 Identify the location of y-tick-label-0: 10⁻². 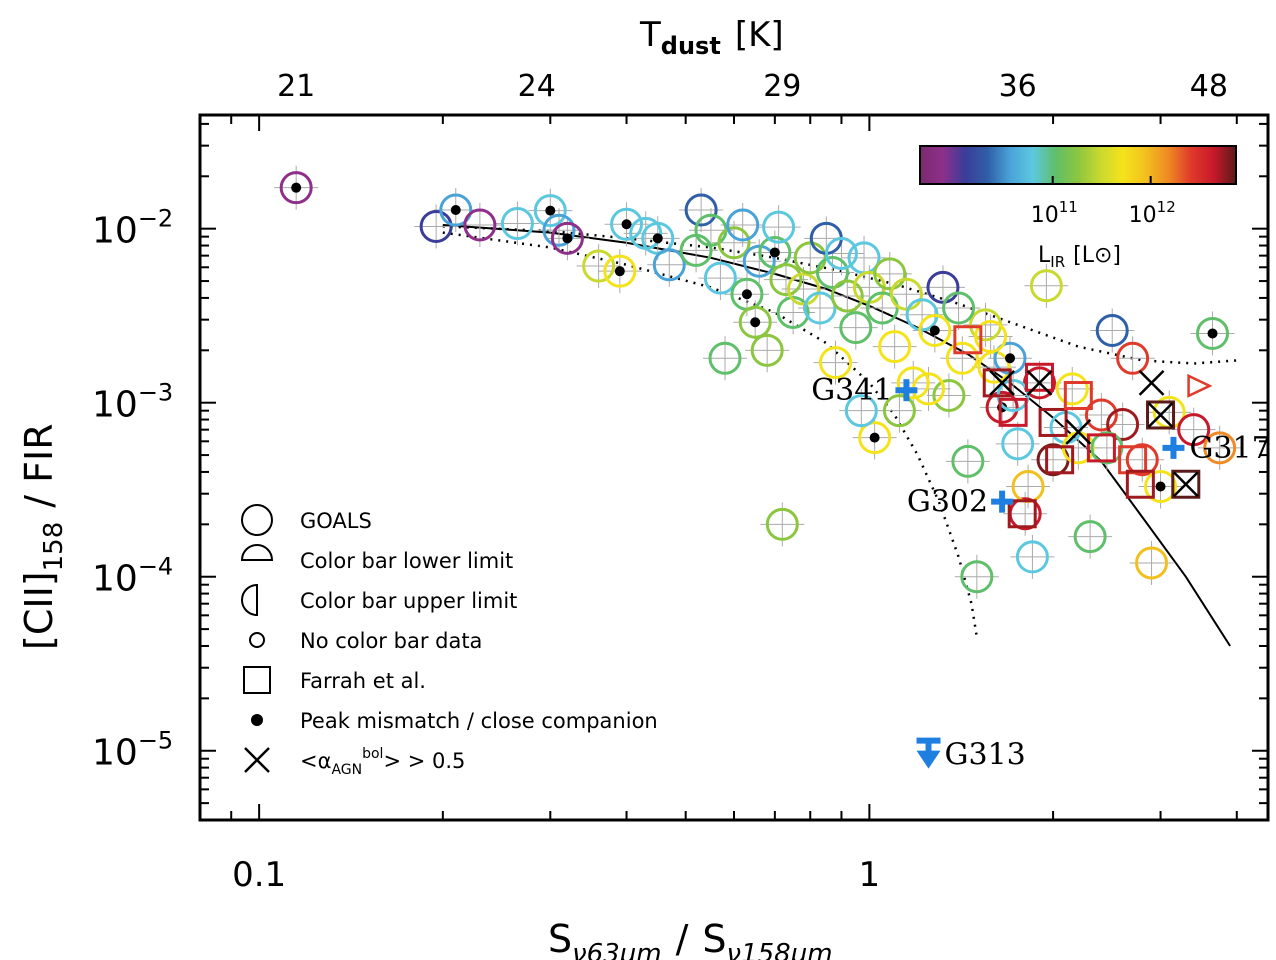
(132, 228).